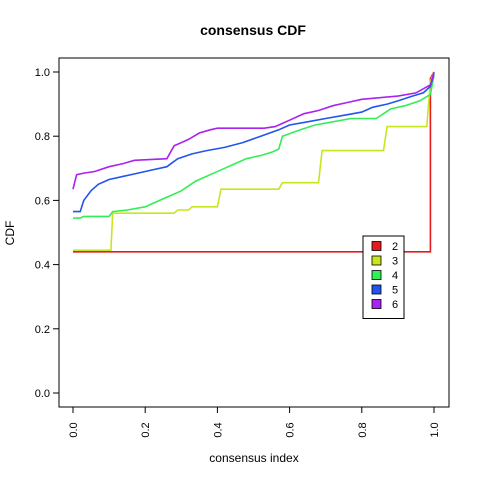  I want to click on legend-label-4: 4, so click(395, 276).